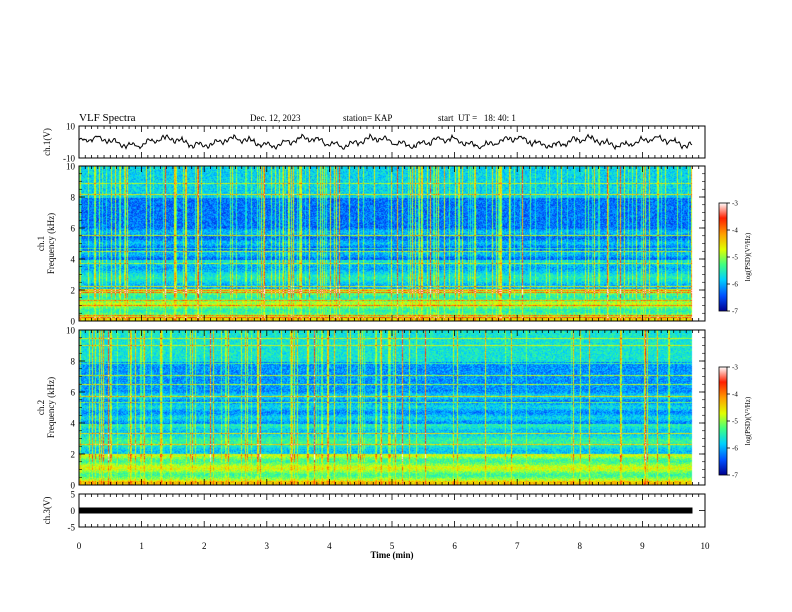 Image resolution: width=792 pixels, height=612 pixels. Describe the element at coordinates (141, 546) in the screenshot. I see `x-tick-label: 1` at that location.